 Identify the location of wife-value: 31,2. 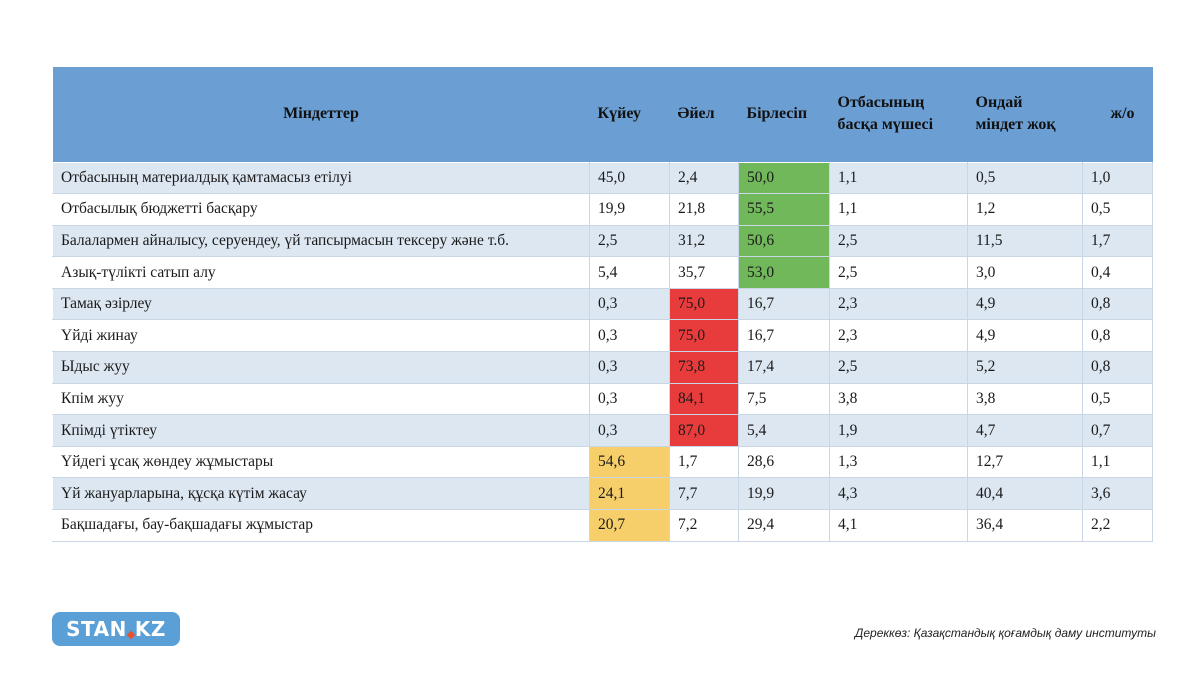
(704, 241).